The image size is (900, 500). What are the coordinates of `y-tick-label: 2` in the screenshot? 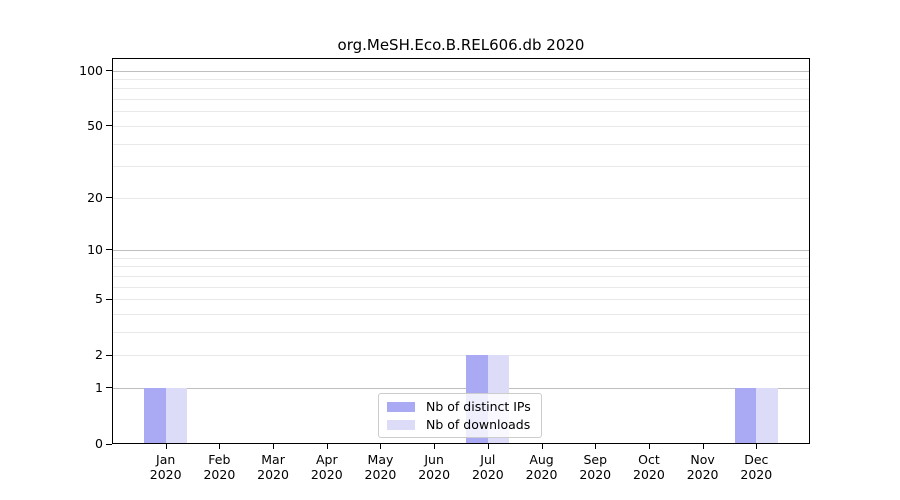 It's located at (99, 355).